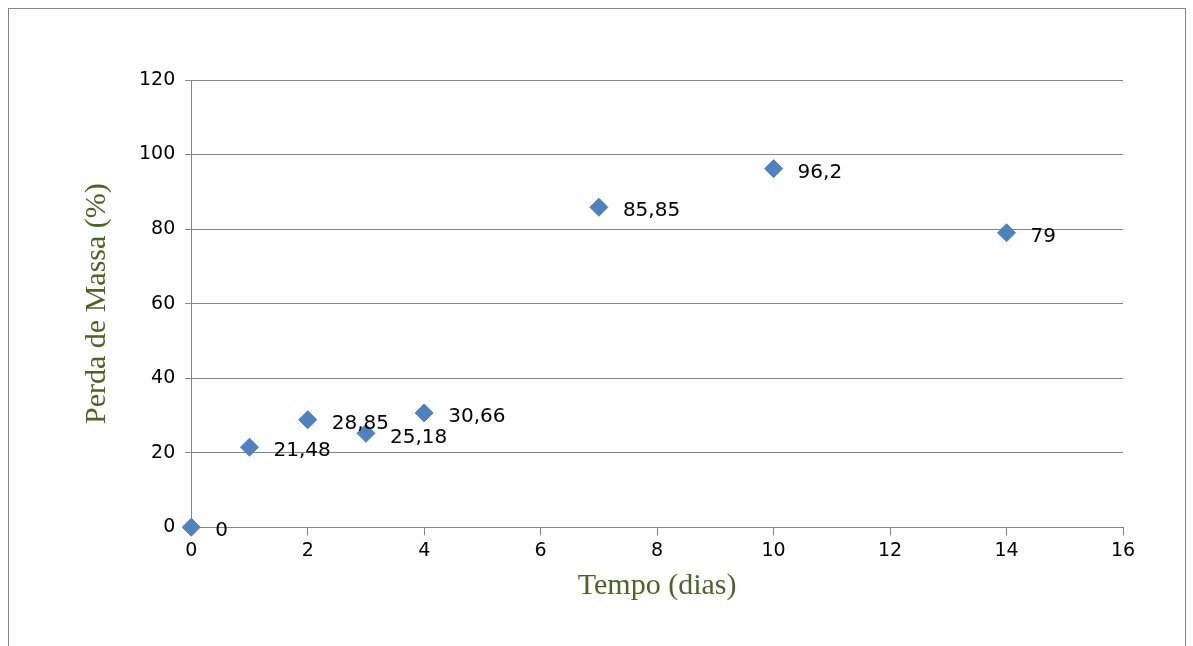  What do you see at coordinates (157, 152) in the screenshot?
I see `y-tick-label: 100` at bounding box center [157, 152].